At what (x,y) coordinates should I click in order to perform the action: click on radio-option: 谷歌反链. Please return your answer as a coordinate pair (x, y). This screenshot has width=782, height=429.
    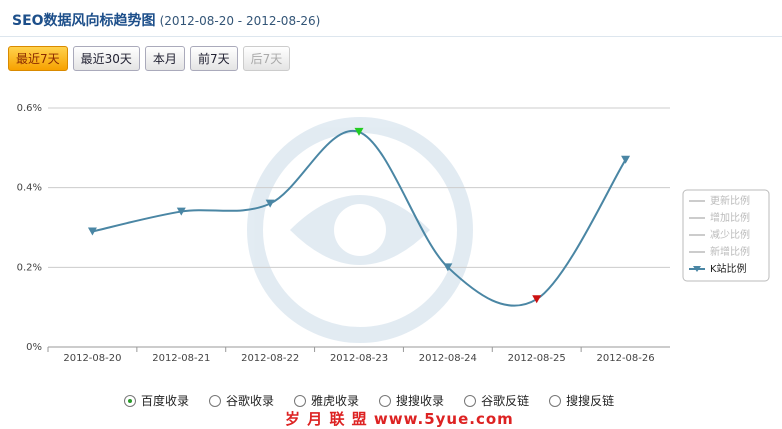
    Looking at the image, I should click on (496, 400).